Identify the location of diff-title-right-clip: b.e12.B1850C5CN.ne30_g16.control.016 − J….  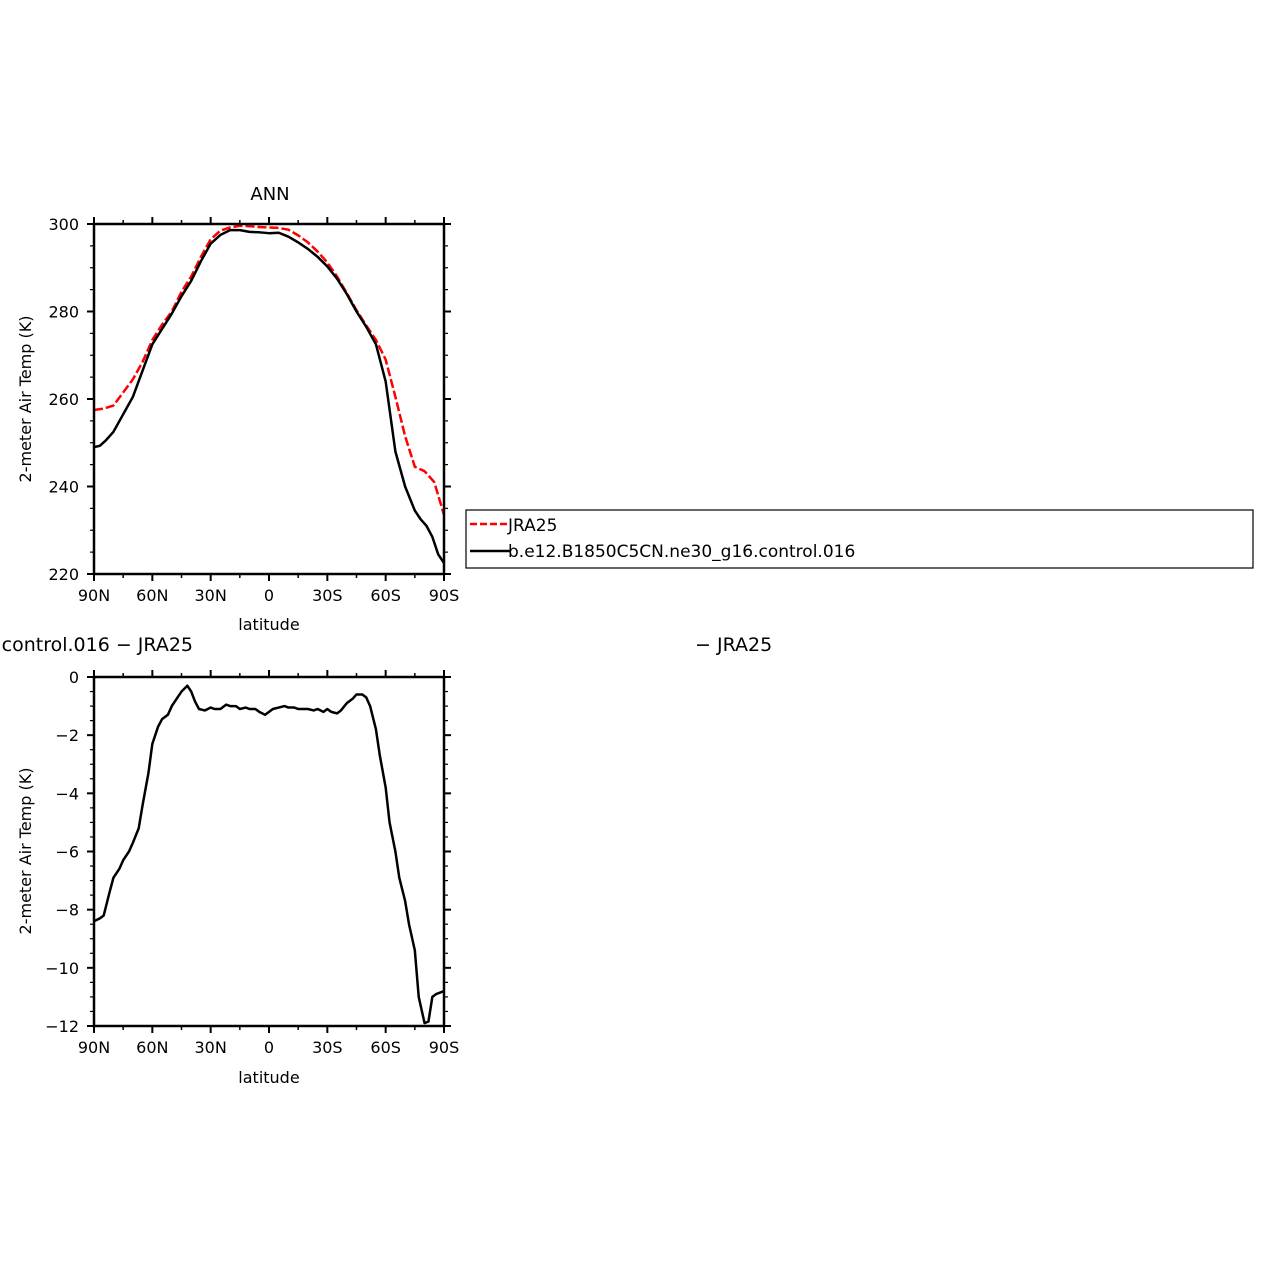
(536, 645).